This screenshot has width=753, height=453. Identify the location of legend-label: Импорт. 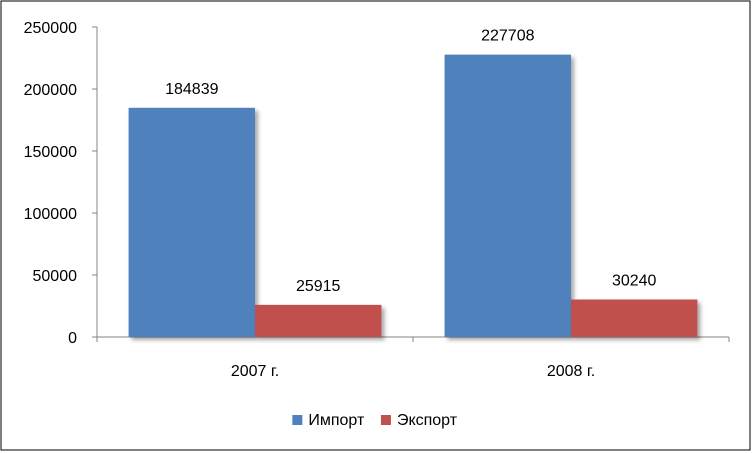
(336, 420).